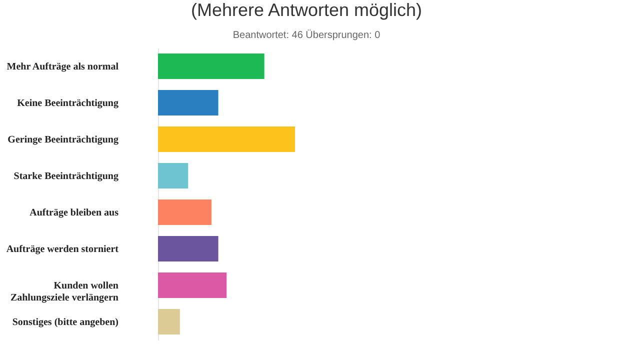 The image size is (620, 350). Describe the element at coordinates (74, 212) in the screenshot. I see `y-tick-label: Aufträge bleiben aus` at that location.